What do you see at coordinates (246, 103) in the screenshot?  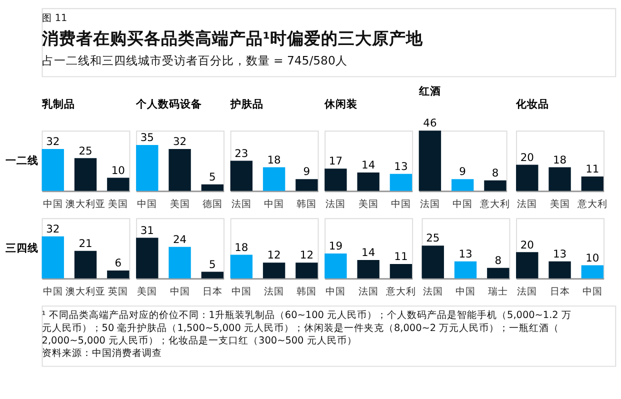 I see `chart-title: 护肤品` at bounding box center [246, 103].